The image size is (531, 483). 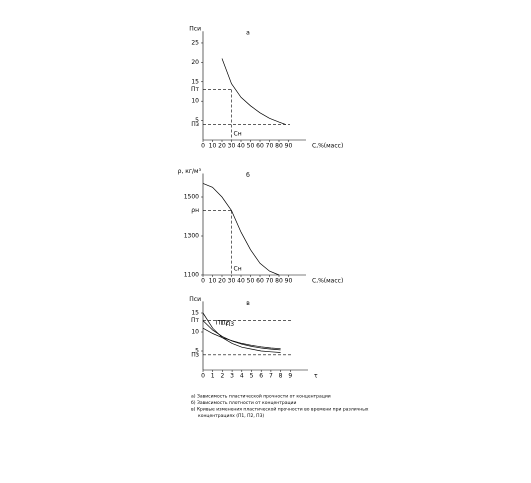 I want to click on y-tick-label: 1100, so click(x=191, y=275).